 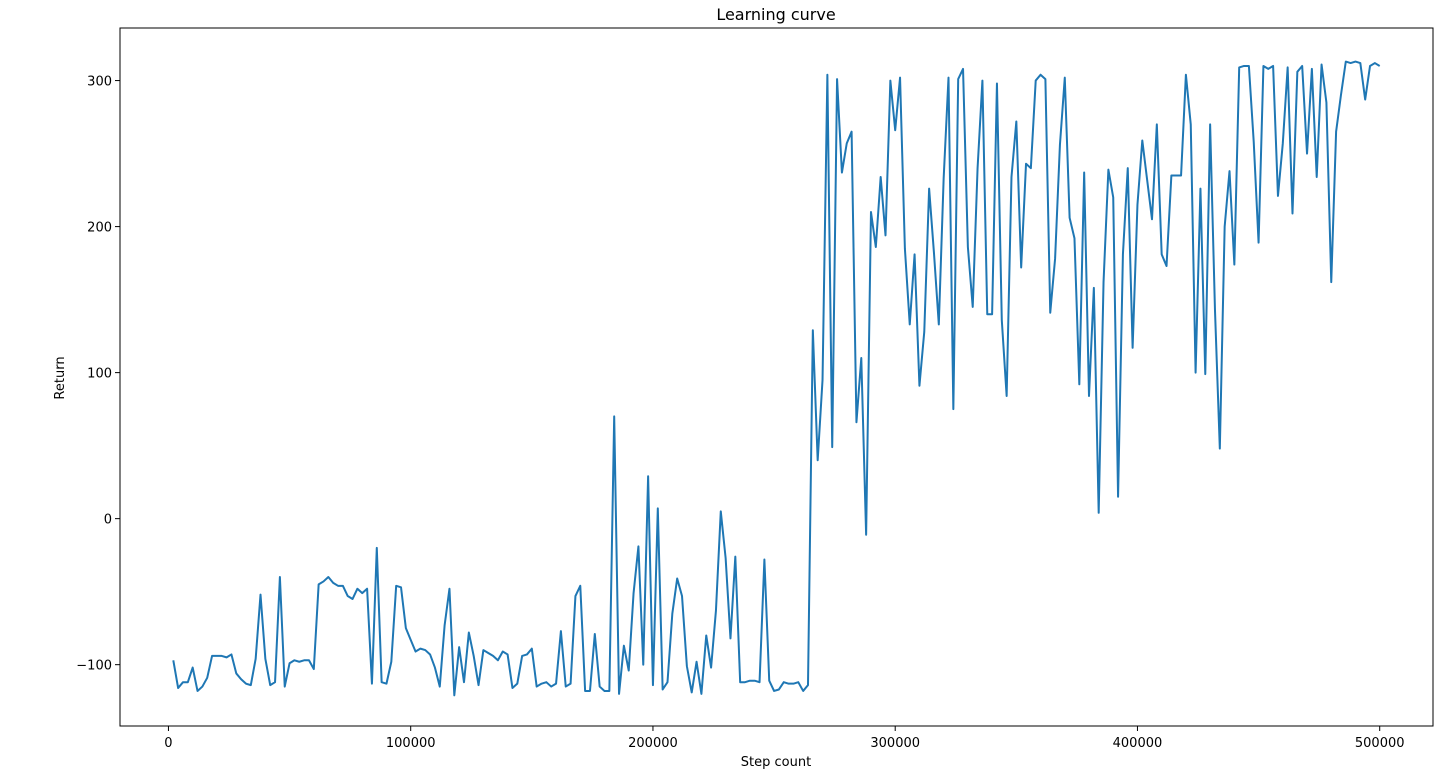 What do you see at coordinates (168, 743) in the screenshot?
I see `x-tick-label: 0` at bounding box center [168, 743].